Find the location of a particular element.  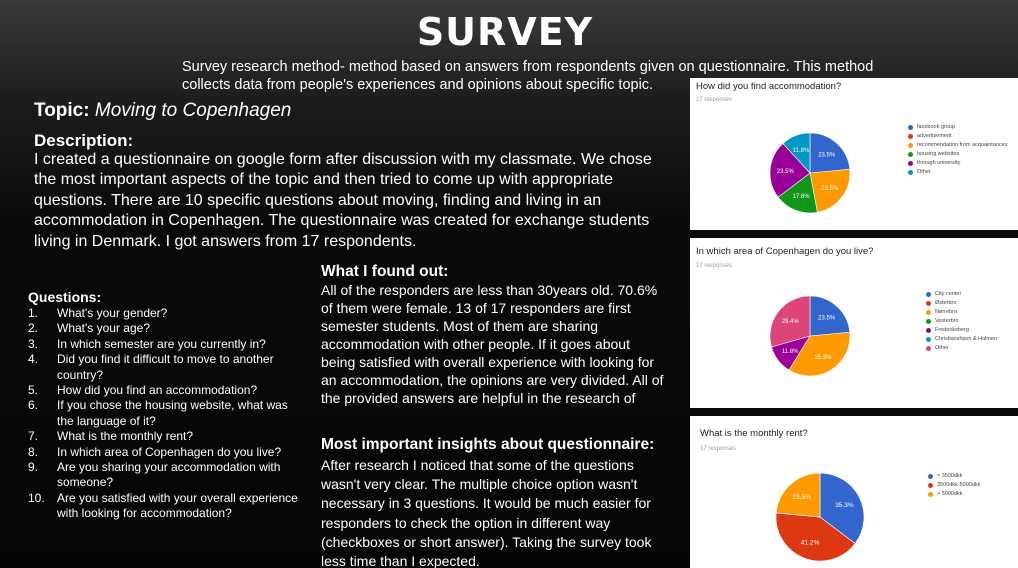

legend-label: housing websites is located at coordinates (938, 154).